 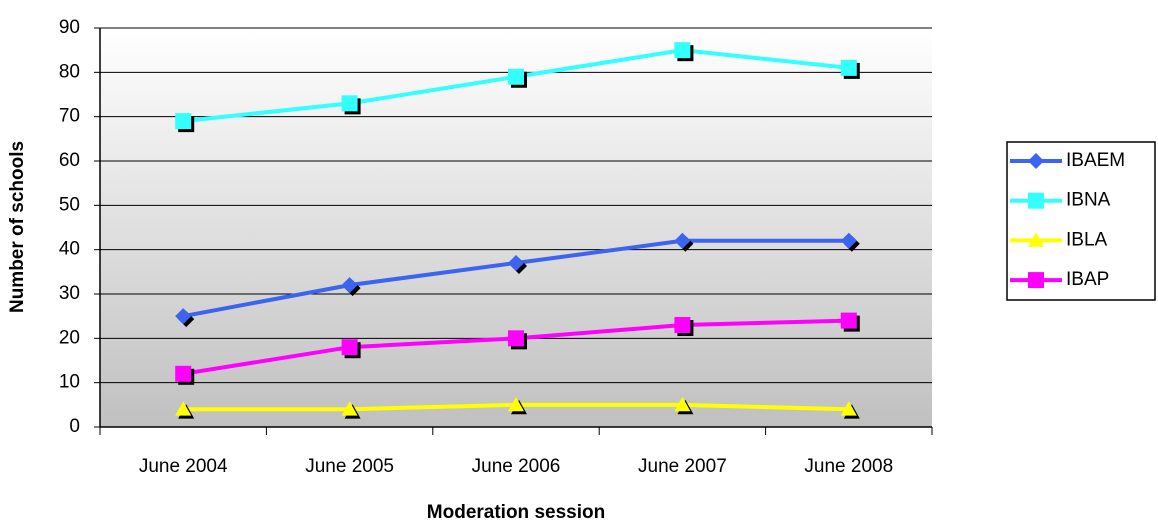 I want to click on legend-label: IBLA, so click(x=1087, y=239).